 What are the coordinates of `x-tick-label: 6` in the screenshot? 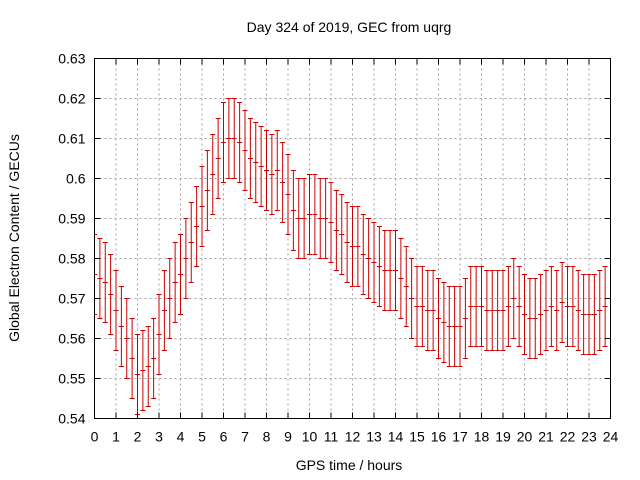 It's located at (224, 437).